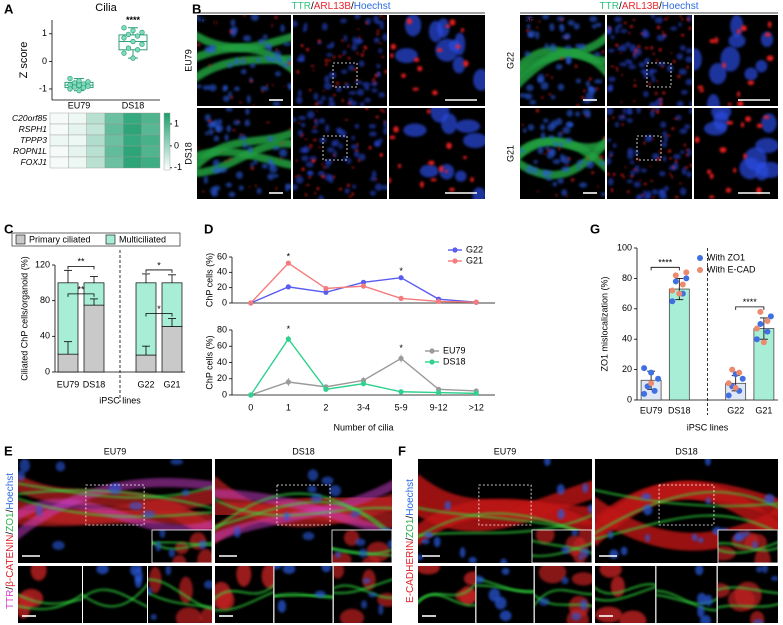  Describe the element at coordinates (94, 384) in the screenshot. I see `x-tick-label: DS18` at that location.